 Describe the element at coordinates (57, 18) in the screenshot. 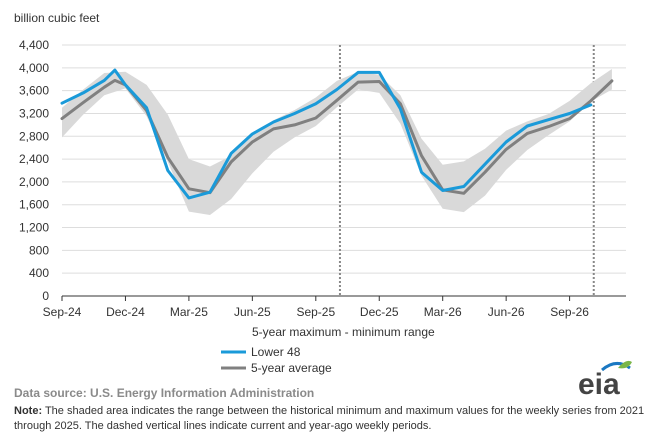

I see `y-axis-unit-label: billion cubic feet` at that location.